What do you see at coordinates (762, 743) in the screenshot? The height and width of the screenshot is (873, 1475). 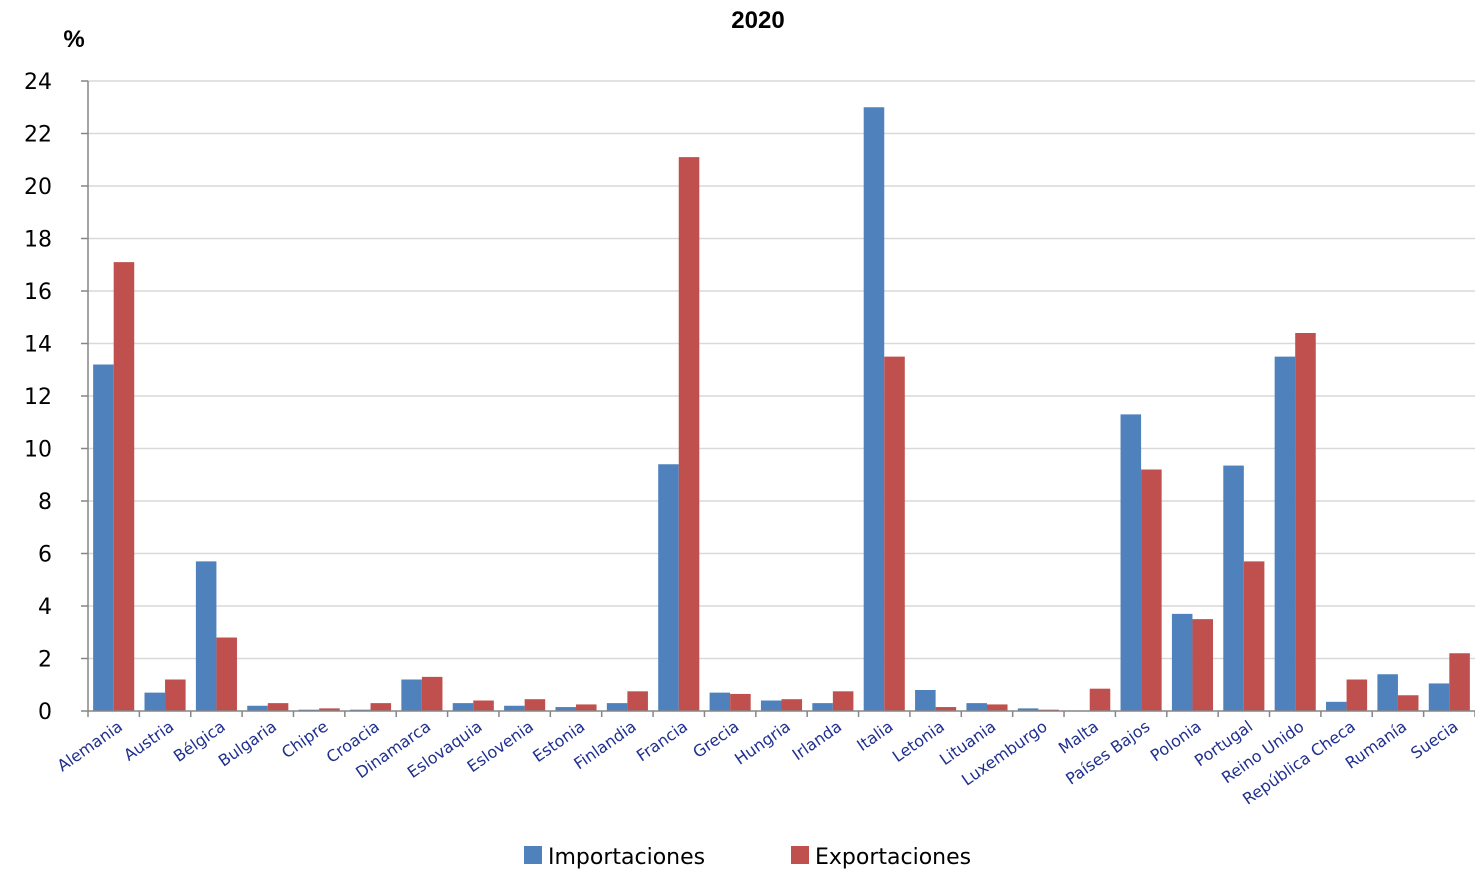 I see `x-tick-label: Hungria` at bounding box center [762, 743].